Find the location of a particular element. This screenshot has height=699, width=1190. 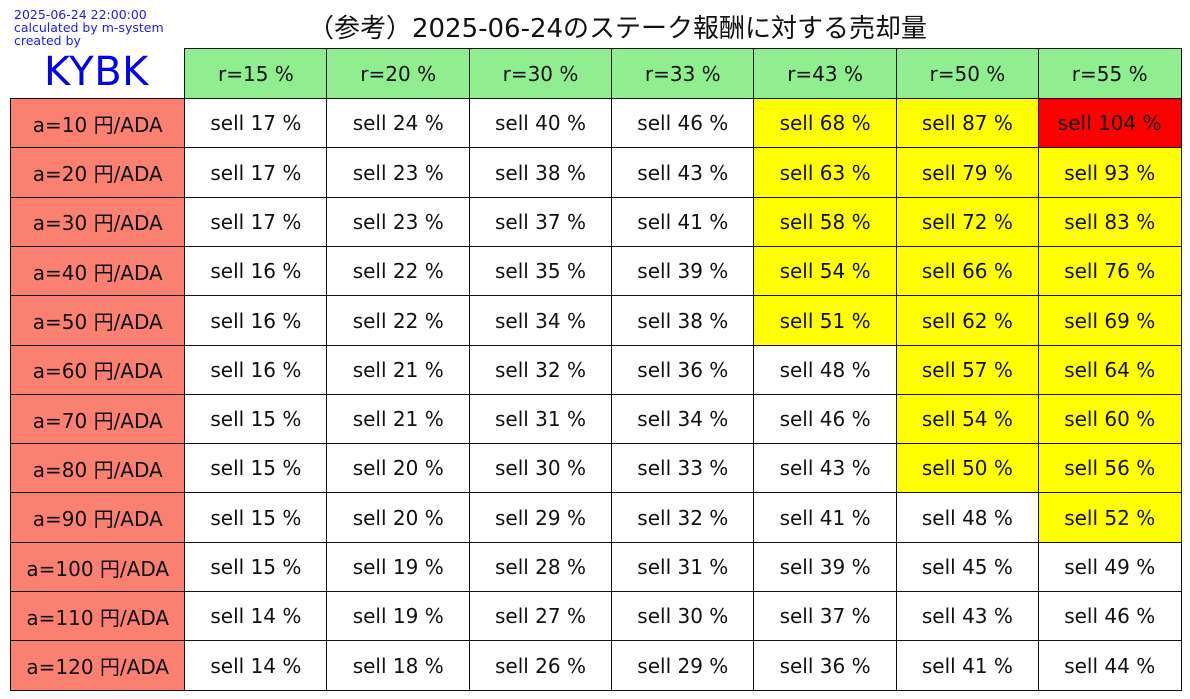

row-header: a=90 円/ADA is located at coordinates (98, 518).